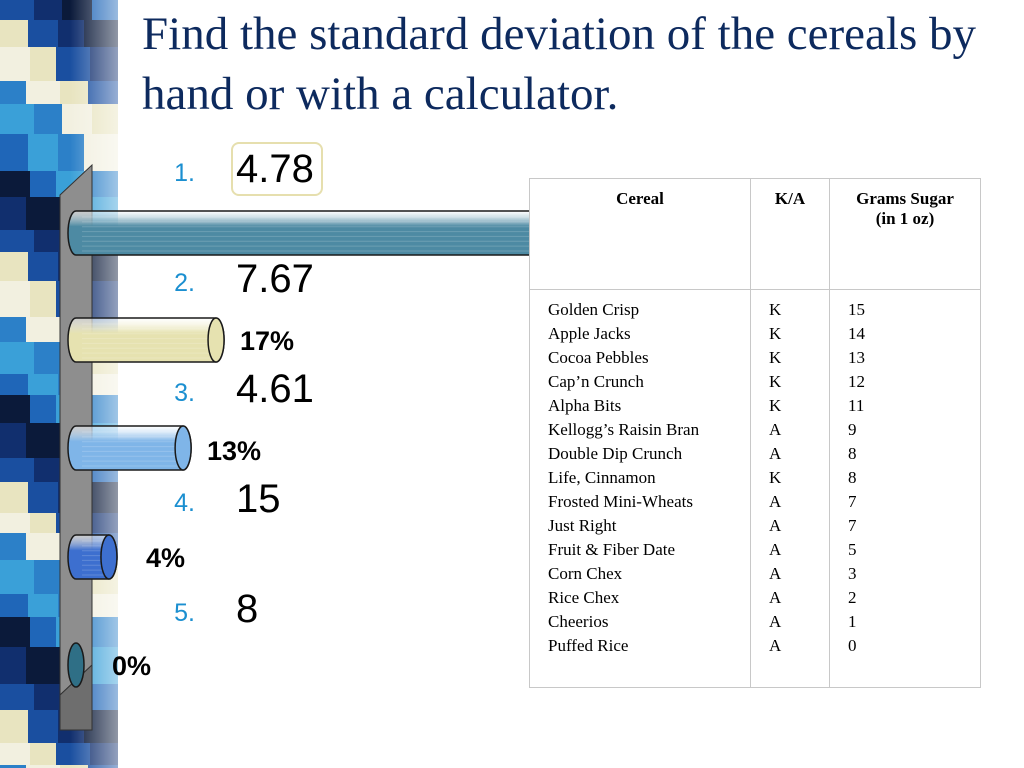 The height and width of the screenshot is (768, 1024). I want to click on option-number: 3., so click(184, 393).